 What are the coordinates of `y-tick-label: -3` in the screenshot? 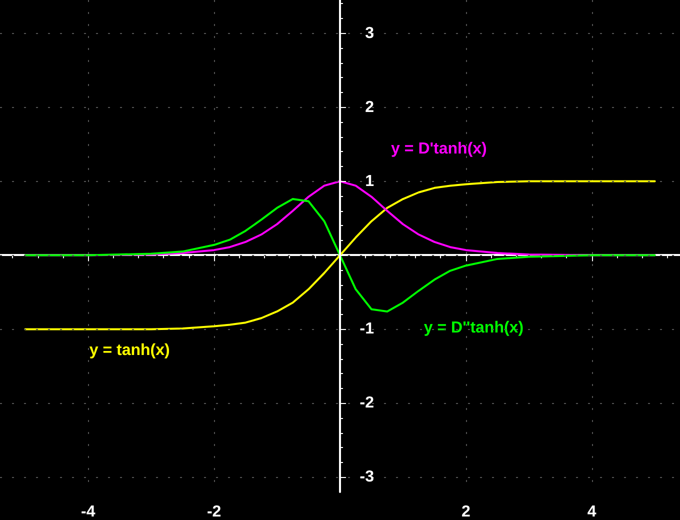 It's located at (367, 477).